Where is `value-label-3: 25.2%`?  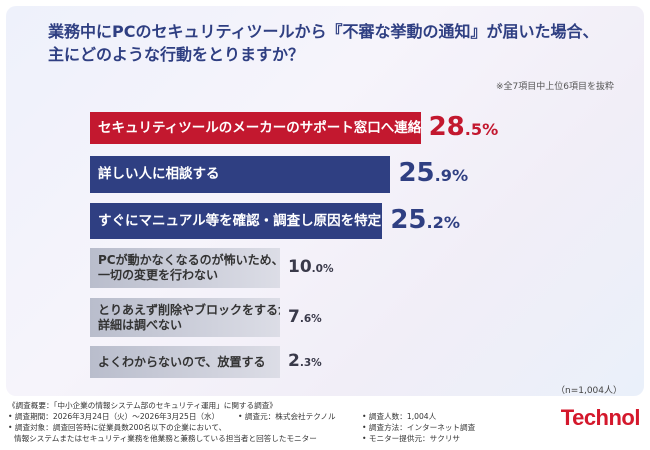 value-label-3: 25.2% is located at coordinates (425, 219).